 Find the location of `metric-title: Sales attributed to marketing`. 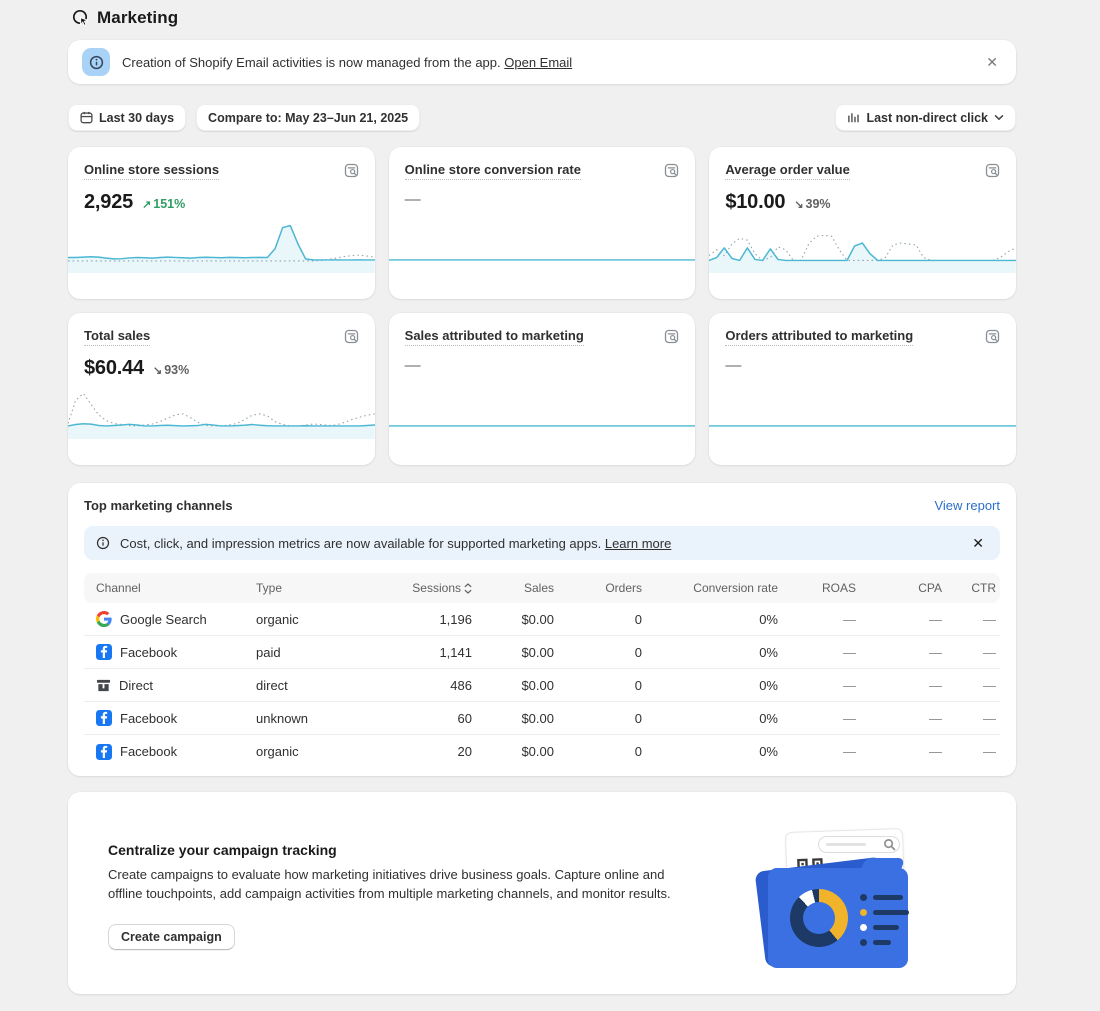

metric-title: Sales attributed to marketing is located at coordinates (494, 337).